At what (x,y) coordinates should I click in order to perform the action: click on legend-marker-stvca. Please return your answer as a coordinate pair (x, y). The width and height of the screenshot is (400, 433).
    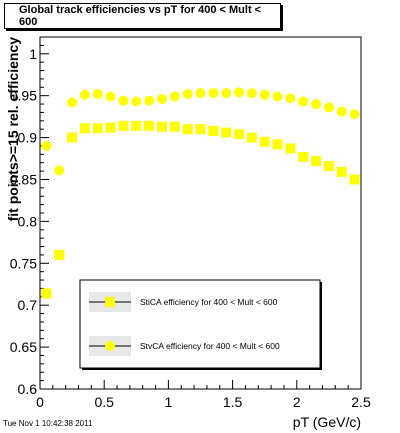
    Looking at the image, I should click on (110, 346).